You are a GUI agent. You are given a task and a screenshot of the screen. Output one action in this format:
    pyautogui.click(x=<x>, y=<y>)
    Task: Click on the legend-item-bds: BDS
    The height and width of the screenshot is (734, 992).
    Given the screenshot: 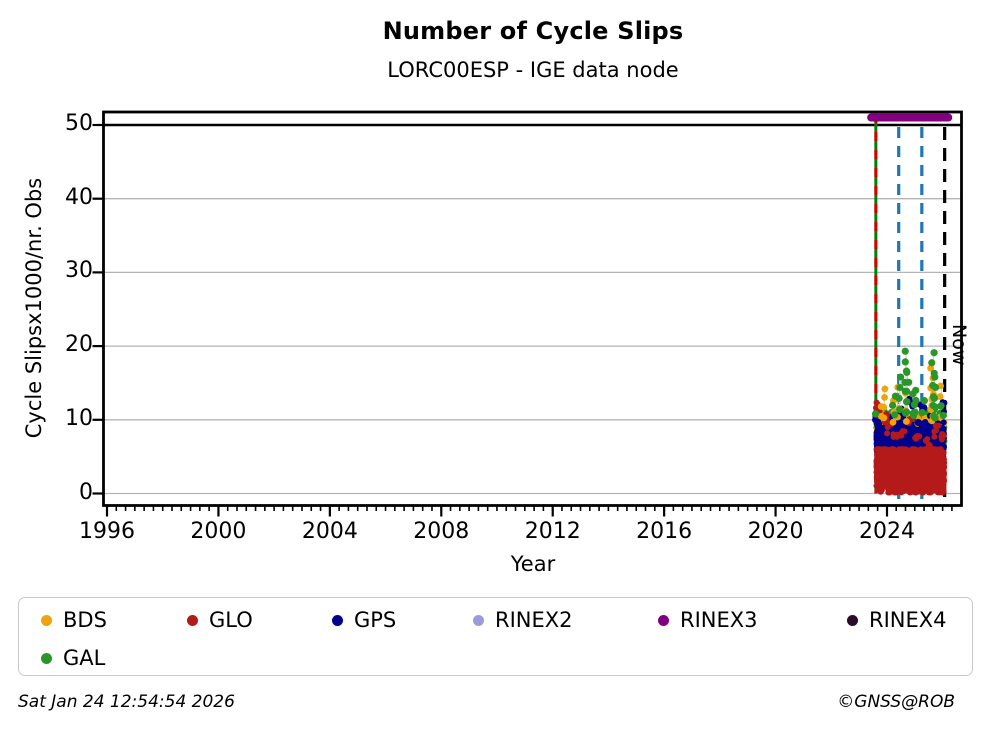 What is the action you would take?
    pyautogui.click(x=74, y=620)
    